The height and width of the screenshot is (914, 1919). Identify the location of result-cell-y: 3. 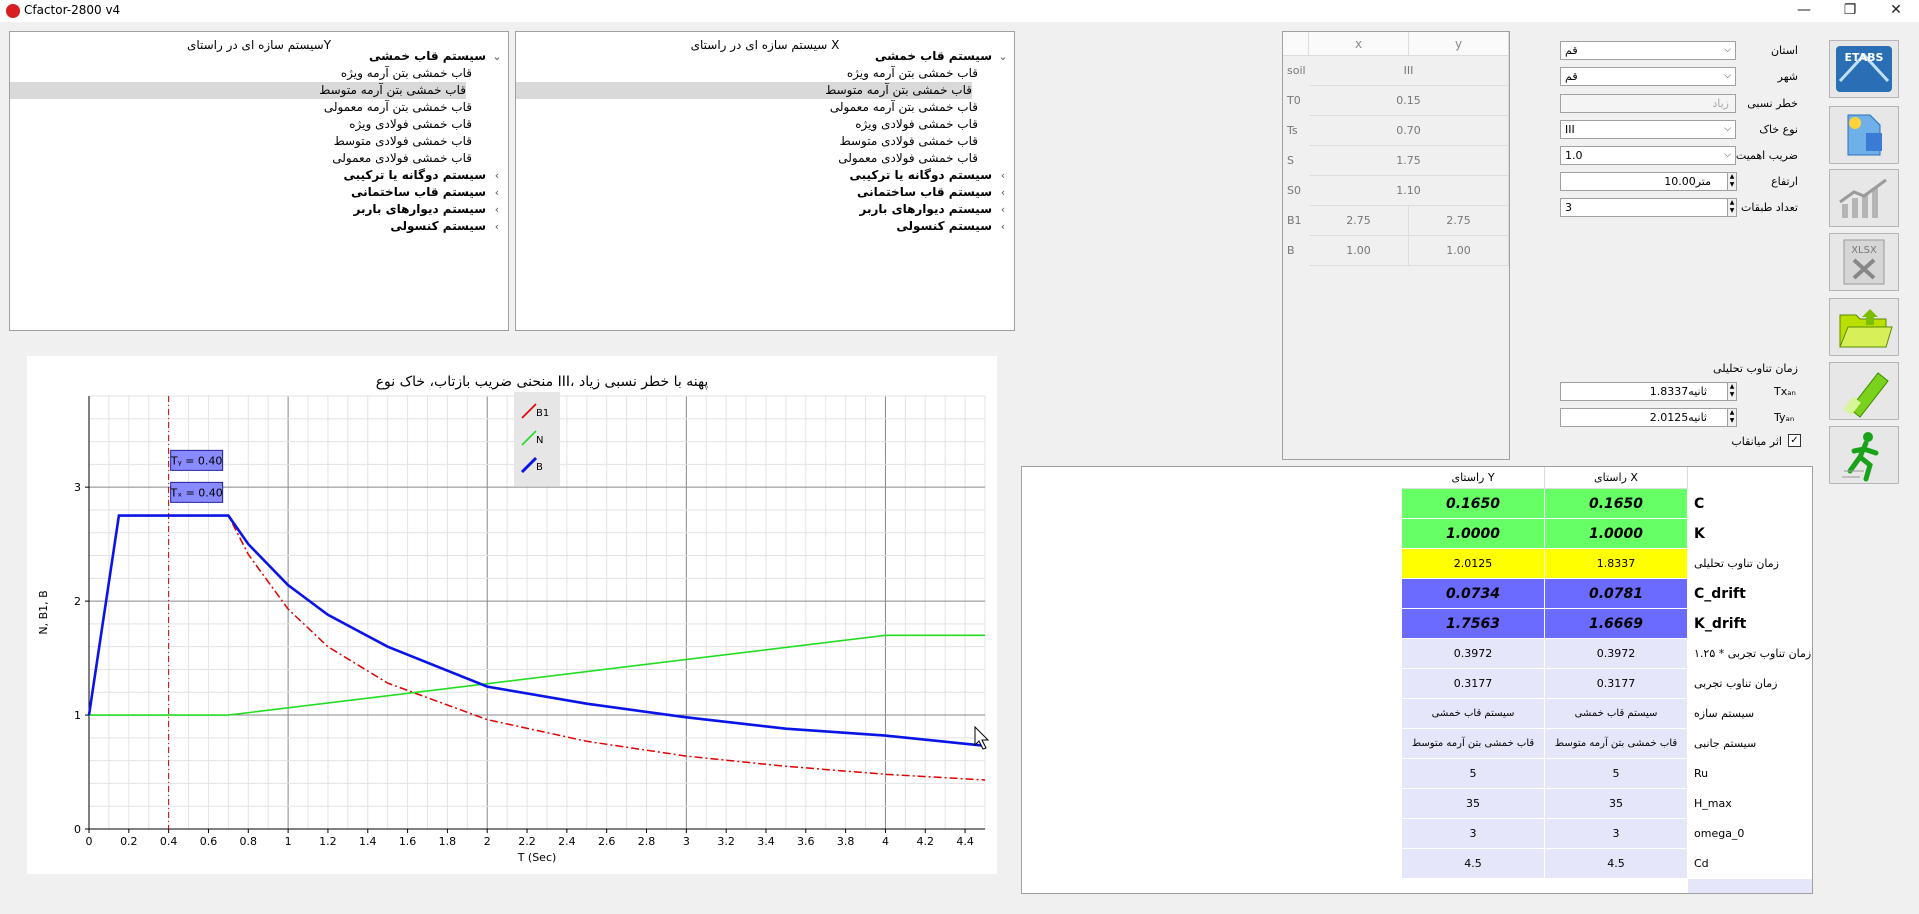
(1473, 834).